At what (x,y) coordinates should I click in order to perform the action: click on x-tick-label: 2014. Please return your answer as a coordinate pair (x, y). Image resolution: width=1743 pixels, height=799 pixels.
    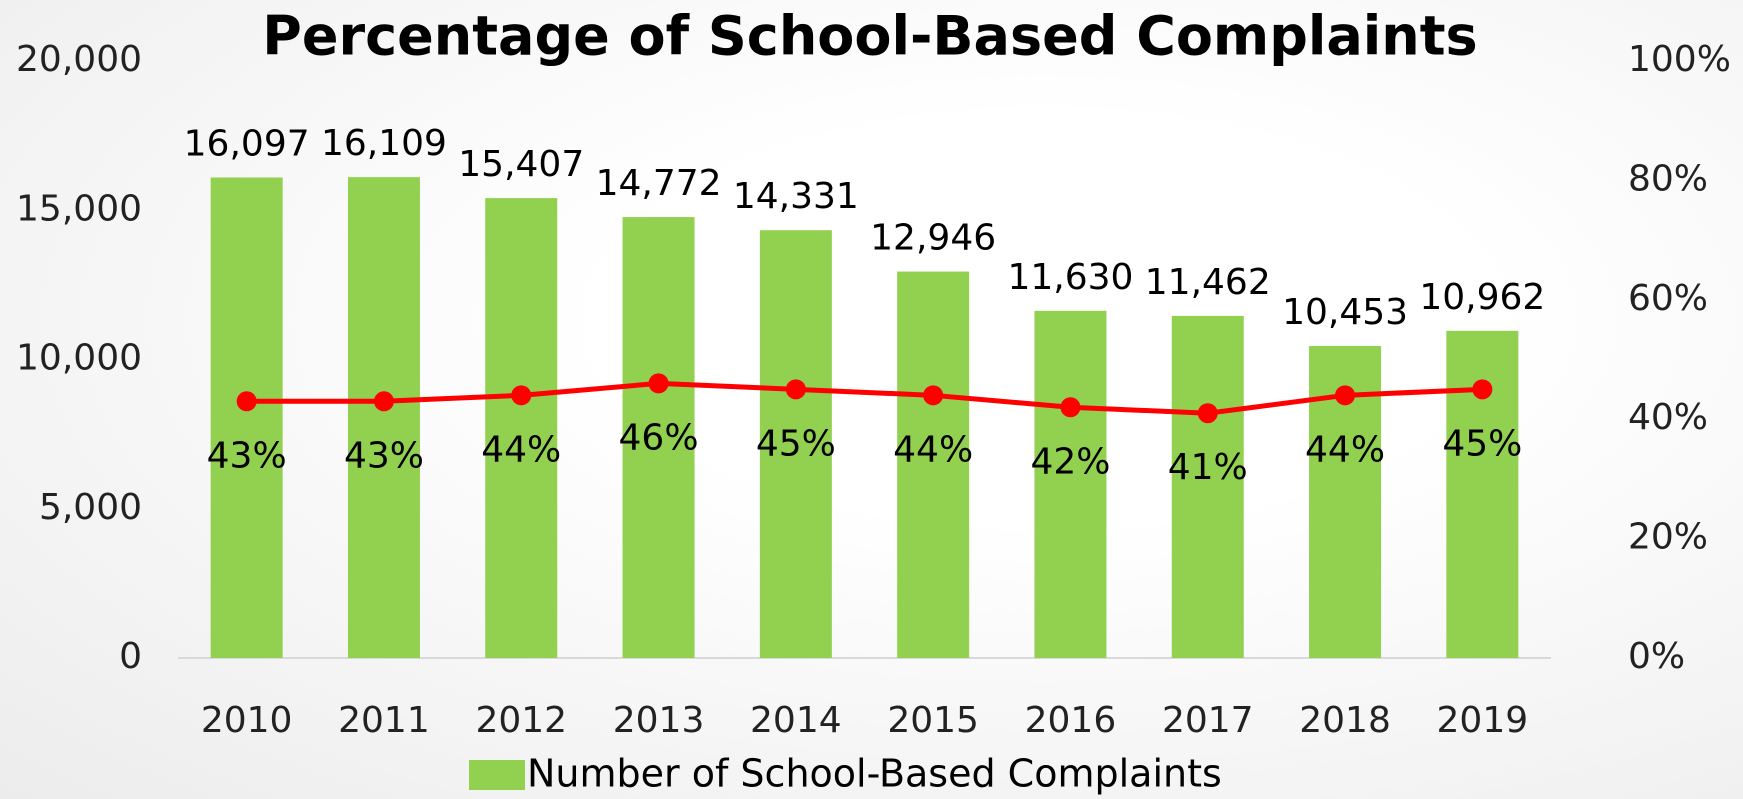
    Looking at the image, I should click on (796, 720).